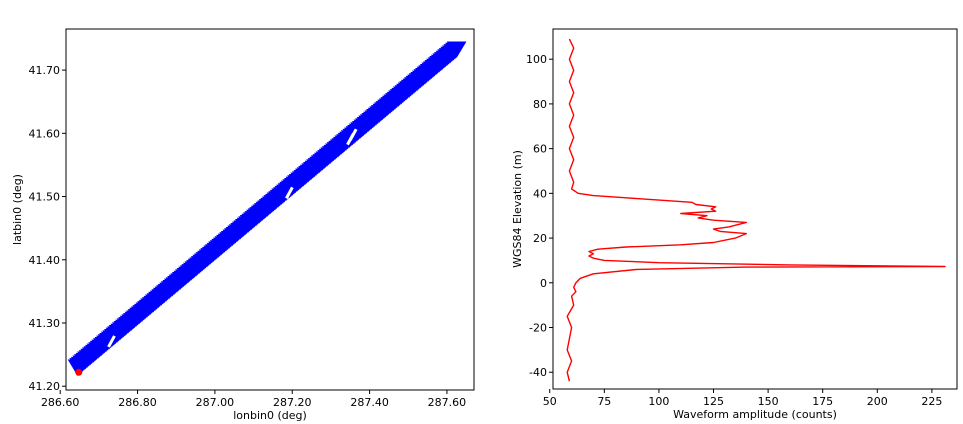 The width and height of the screenshot is (963, 424). Describe the element at coordinates (550, 401) in the screenshot. I see `x-tick-label: 50` at that location.